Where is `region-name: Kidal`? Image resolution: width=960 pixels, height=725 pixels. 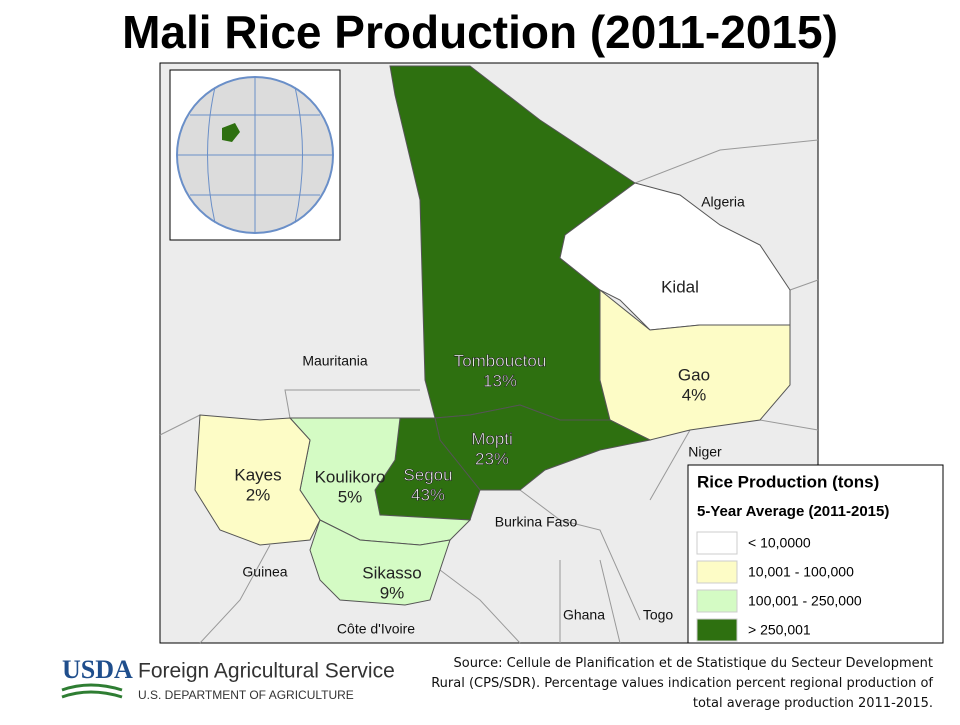
region-name: Kidal is located at coordinates (680, 286).